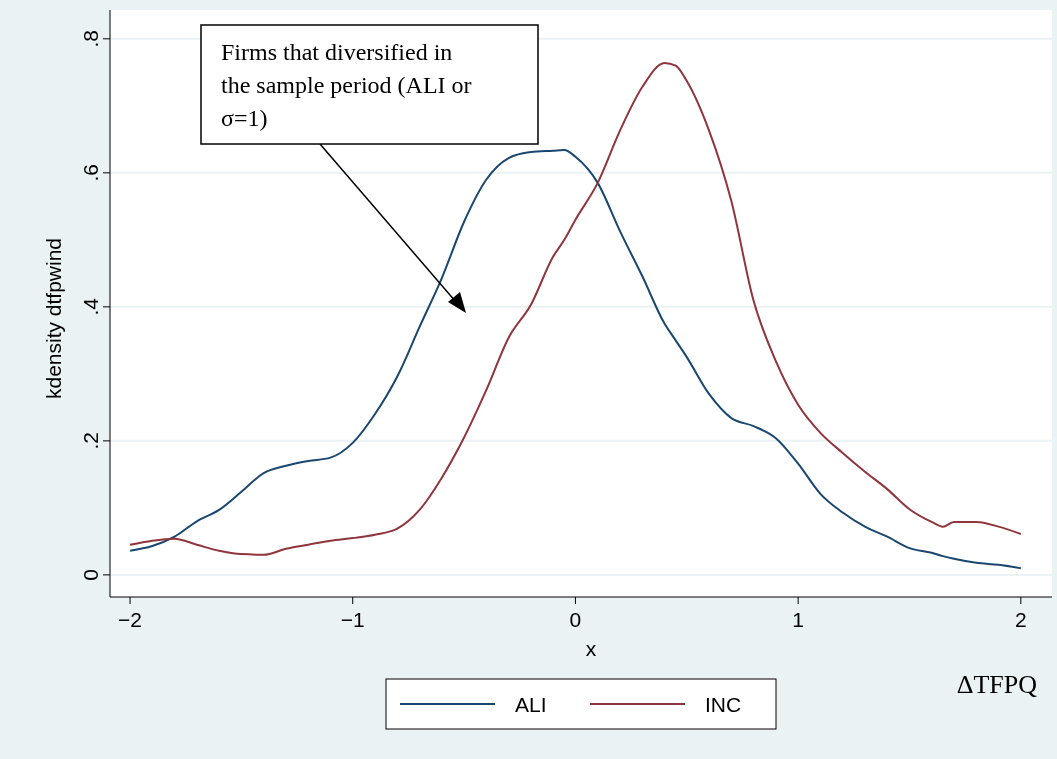 The image size is (1057, 759). What do you see at coordinates (90, 575) in the screenshot?
I see `y-tick-label: 0` at bounding box center [90, 575].